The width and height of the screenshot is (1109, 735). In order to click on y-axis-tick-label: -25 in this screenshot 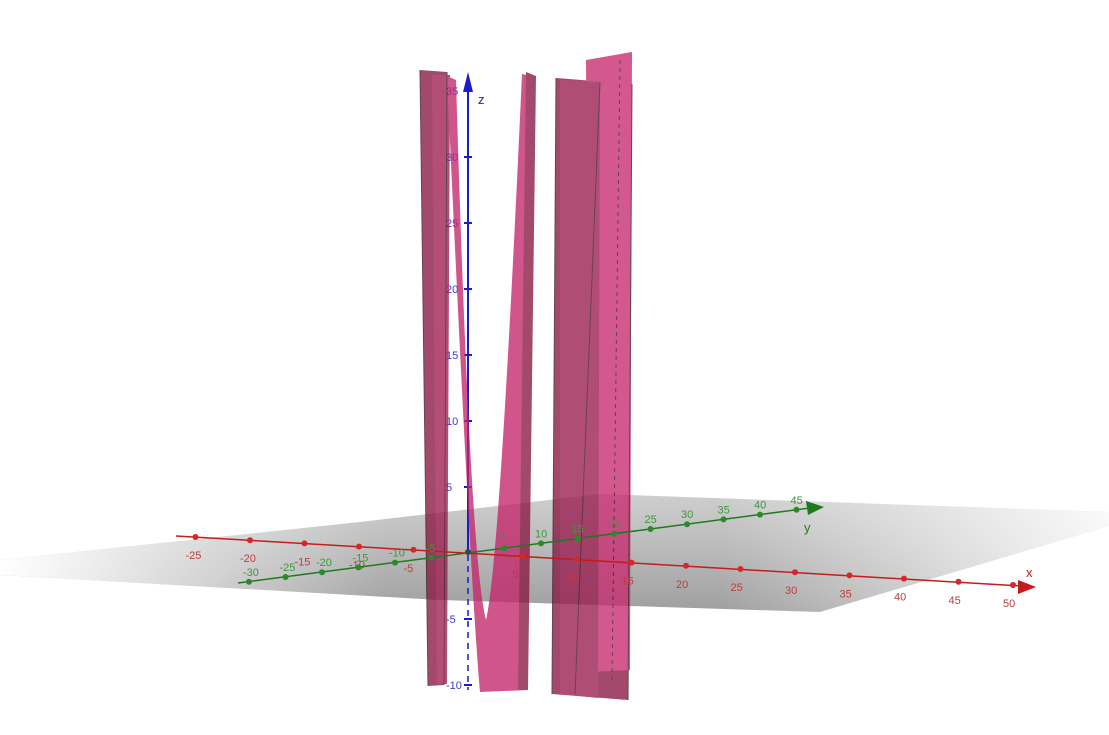, I will do `click(288, 568)`.